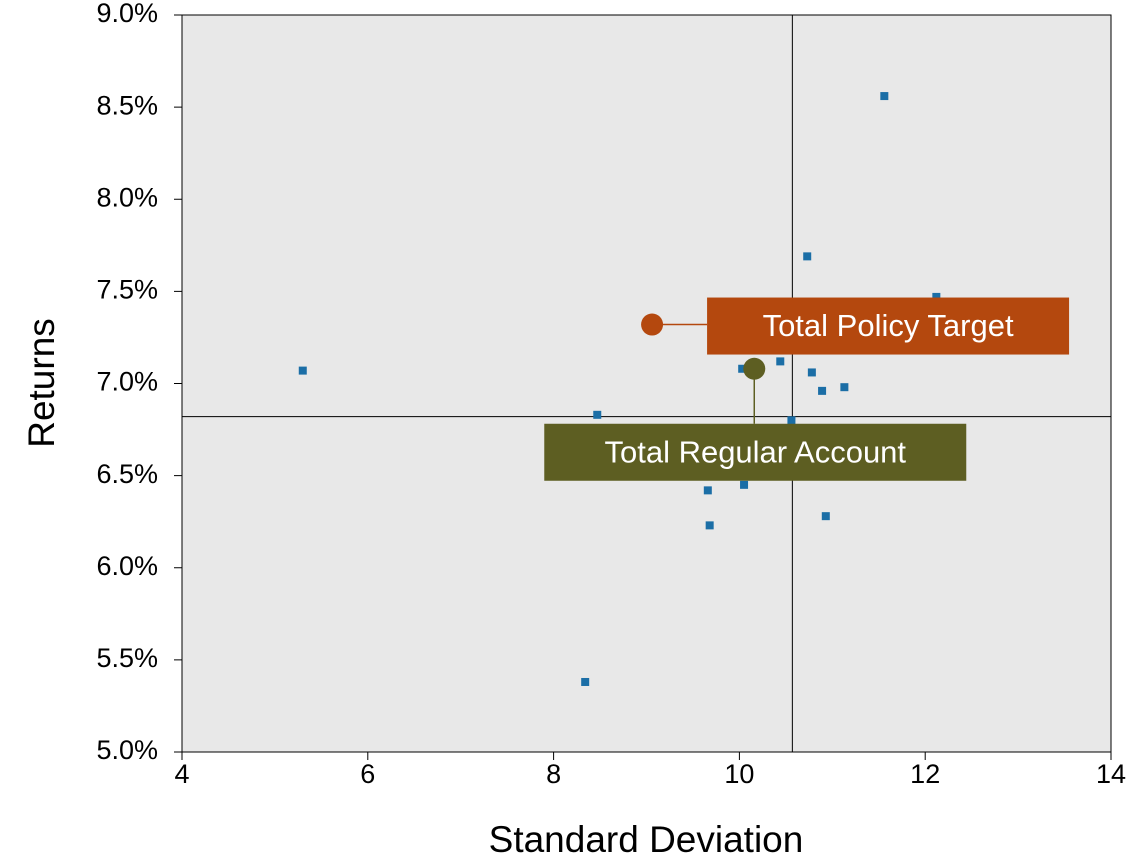 This screenshot has height=866, width=1135. Describe the element at coordinates (1111, 774) in the screenshot. I see `x-tick-label: 14` at that location.